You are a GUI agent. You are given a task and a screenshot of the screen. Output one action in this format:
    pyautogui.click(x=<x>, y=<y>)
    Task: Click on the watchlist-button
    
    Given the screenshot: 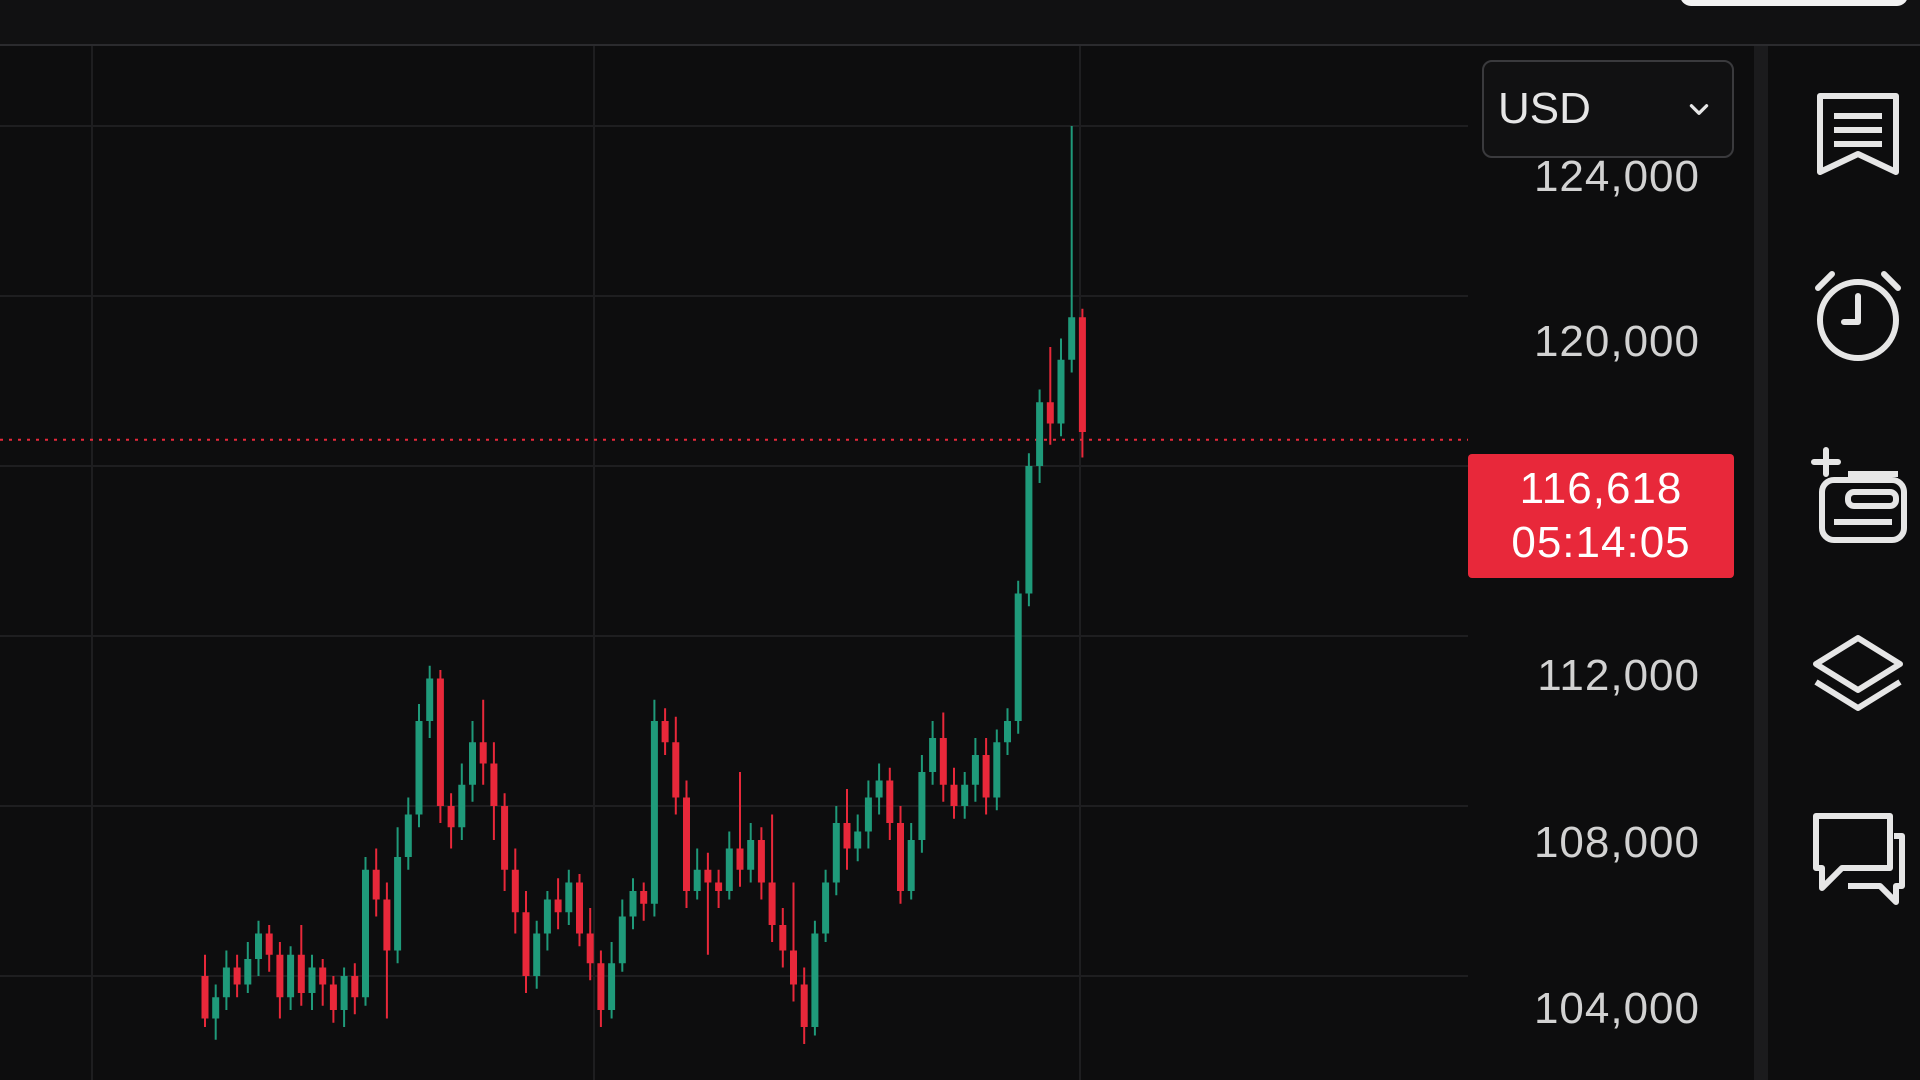 What is the action you would take?
    pyautogui.click(x=1858, y=136)
    